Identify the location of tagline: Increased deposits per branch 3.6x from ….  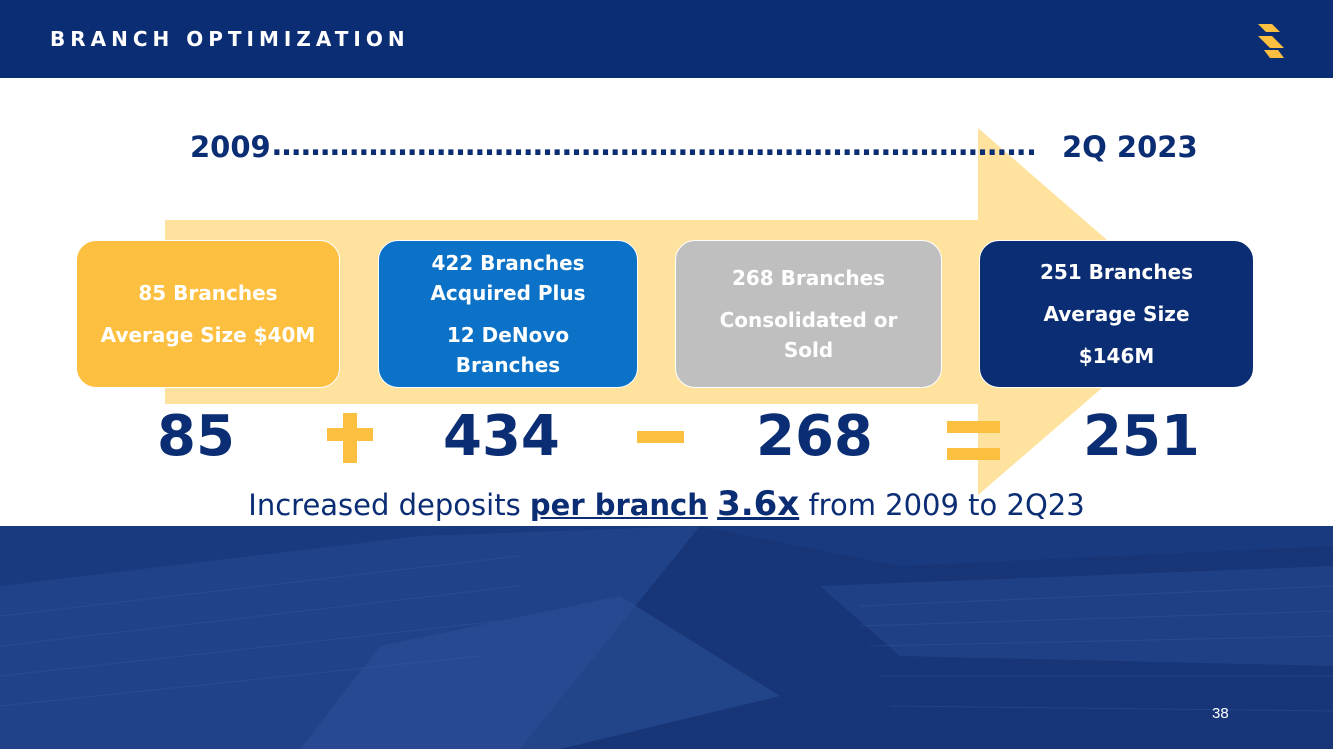
(666, 504).